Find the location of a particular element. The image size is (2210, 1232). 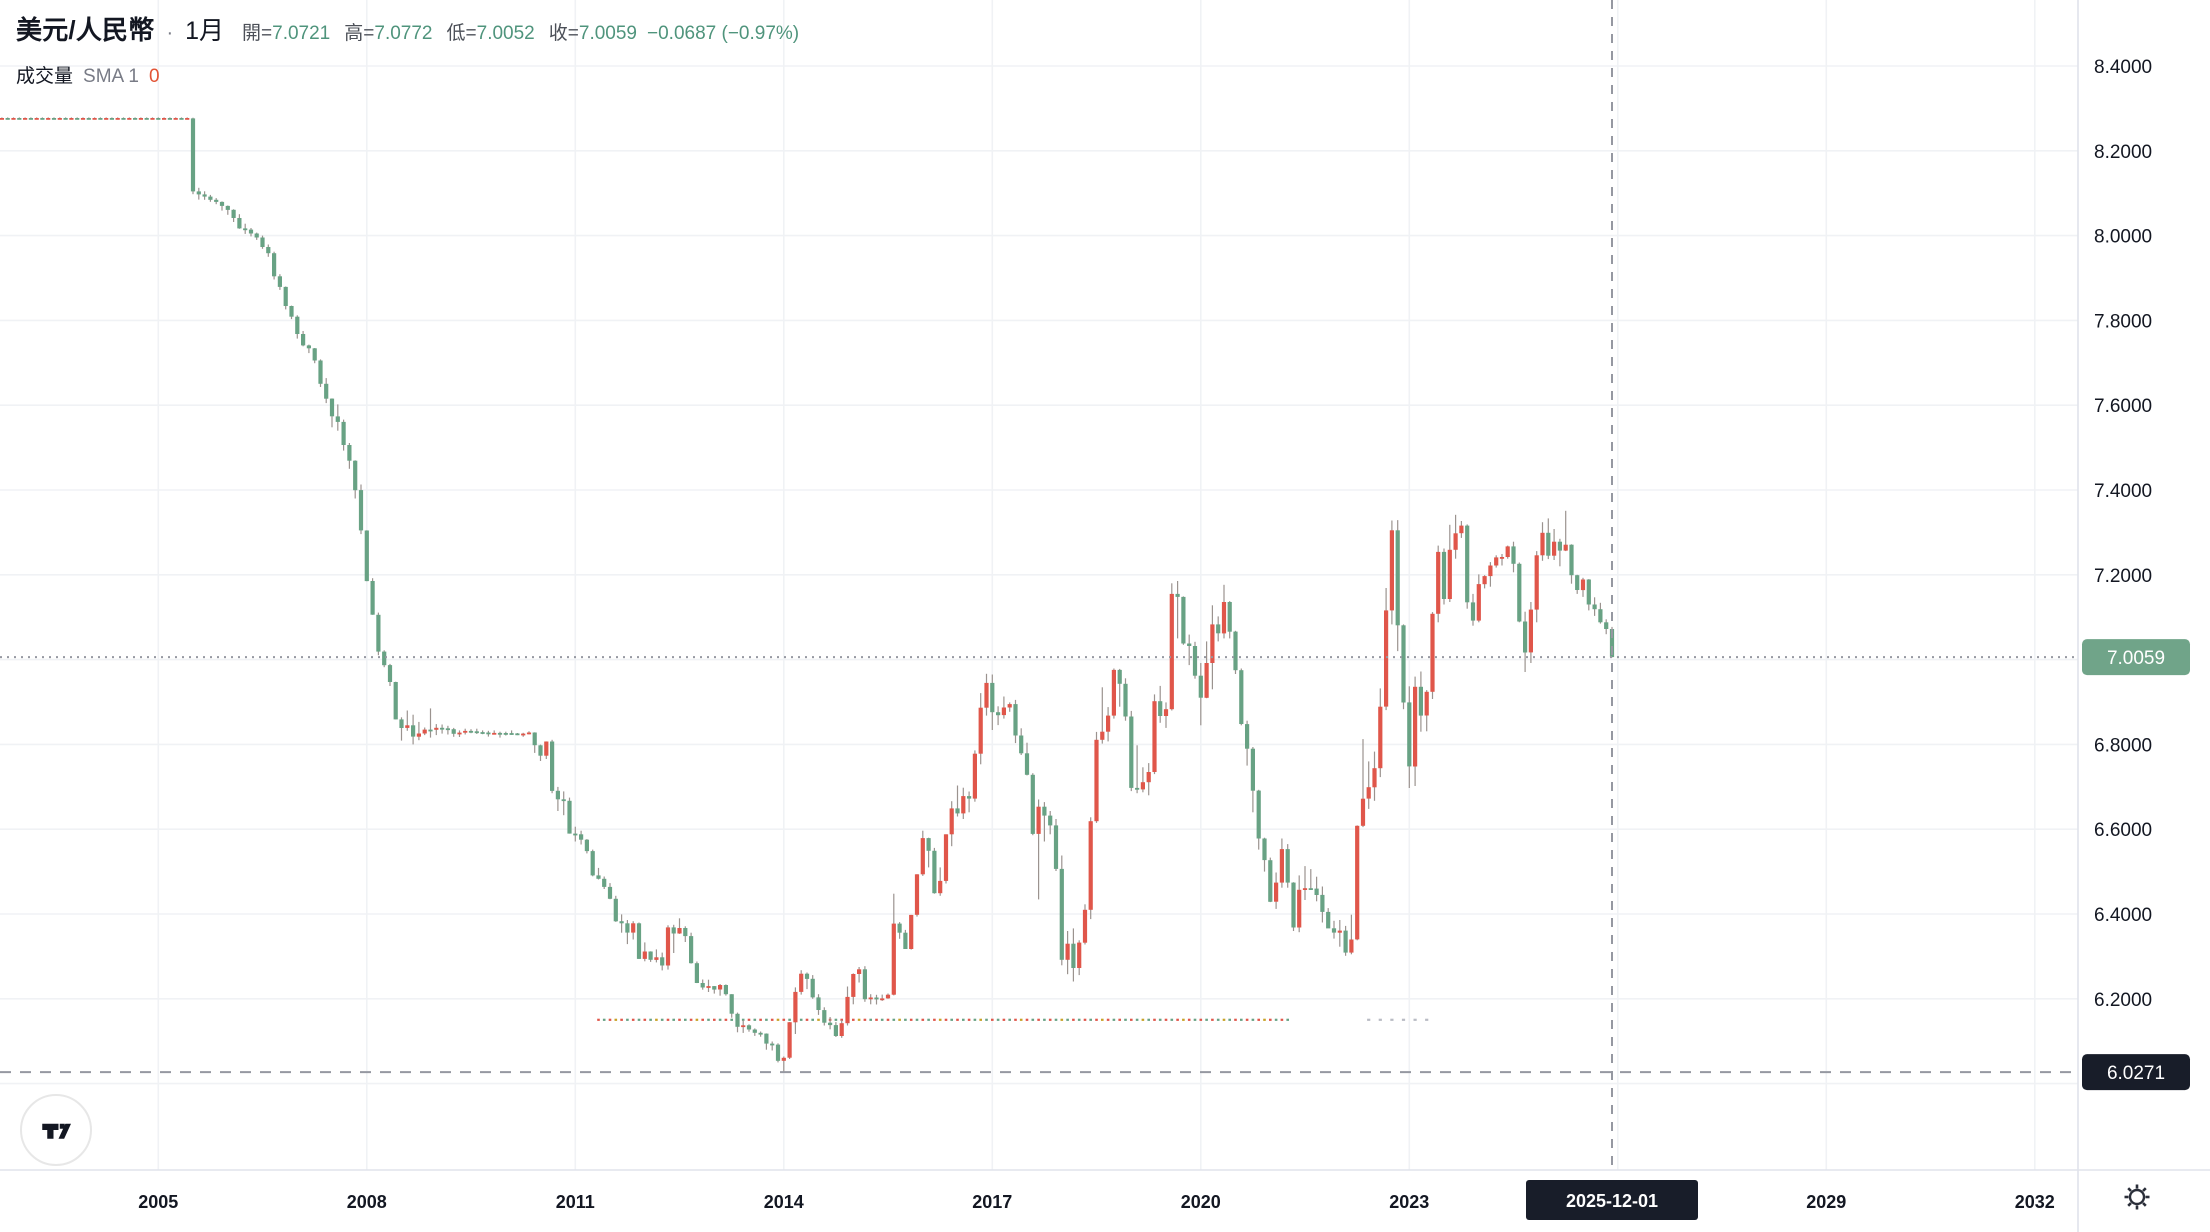

symbol-title: 美元/人民幣 is located at coordinates (85, 30).